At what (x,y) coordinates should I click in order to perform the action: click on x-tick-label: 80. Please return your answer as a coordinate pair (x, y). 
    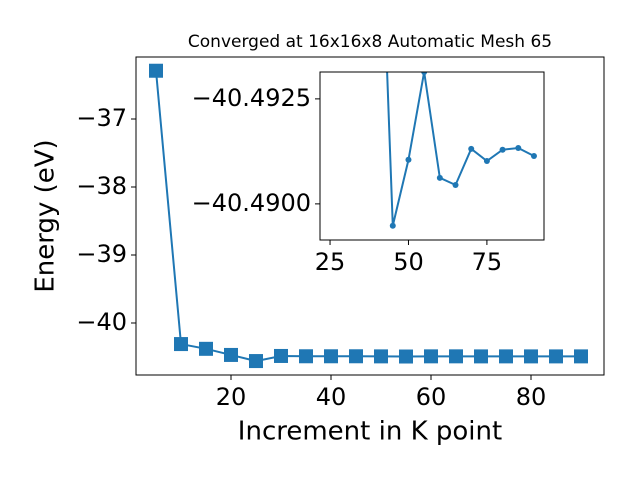
    Looking at the image, I should click on (531, 397).